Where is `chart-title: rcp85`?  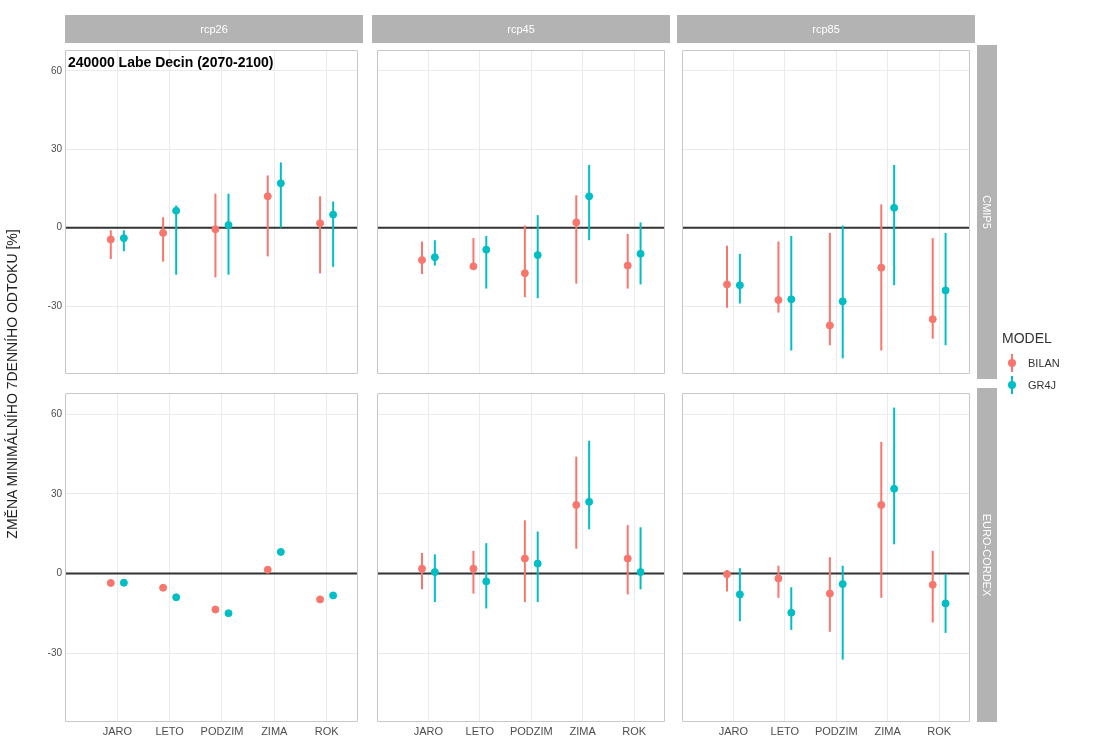
chart-title: rcp85 is located at coordinates (826, 29).